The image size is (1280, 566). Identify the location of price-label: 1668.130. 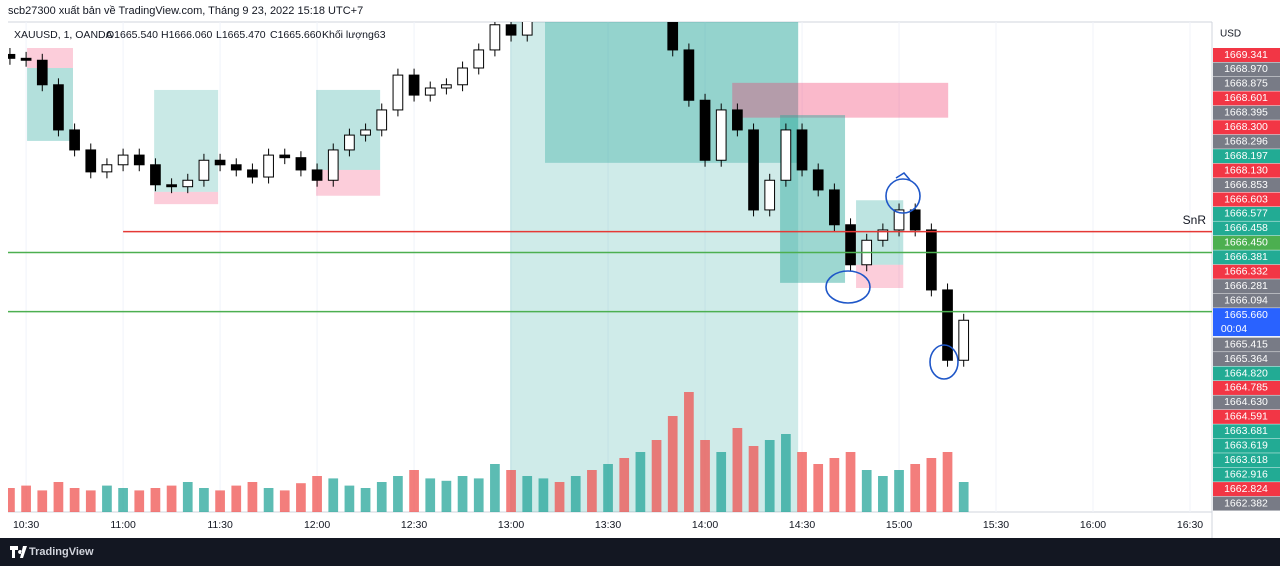
(1246, 170).